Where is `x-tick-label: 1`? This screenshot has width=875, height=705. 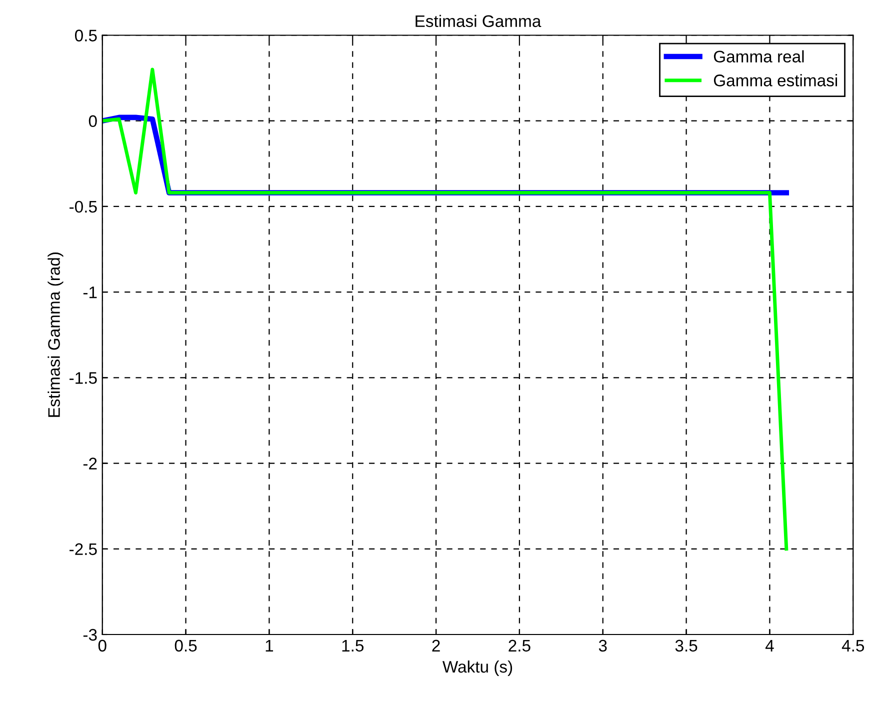
x-tick-label: 1 is located at coordinates (270, 646).